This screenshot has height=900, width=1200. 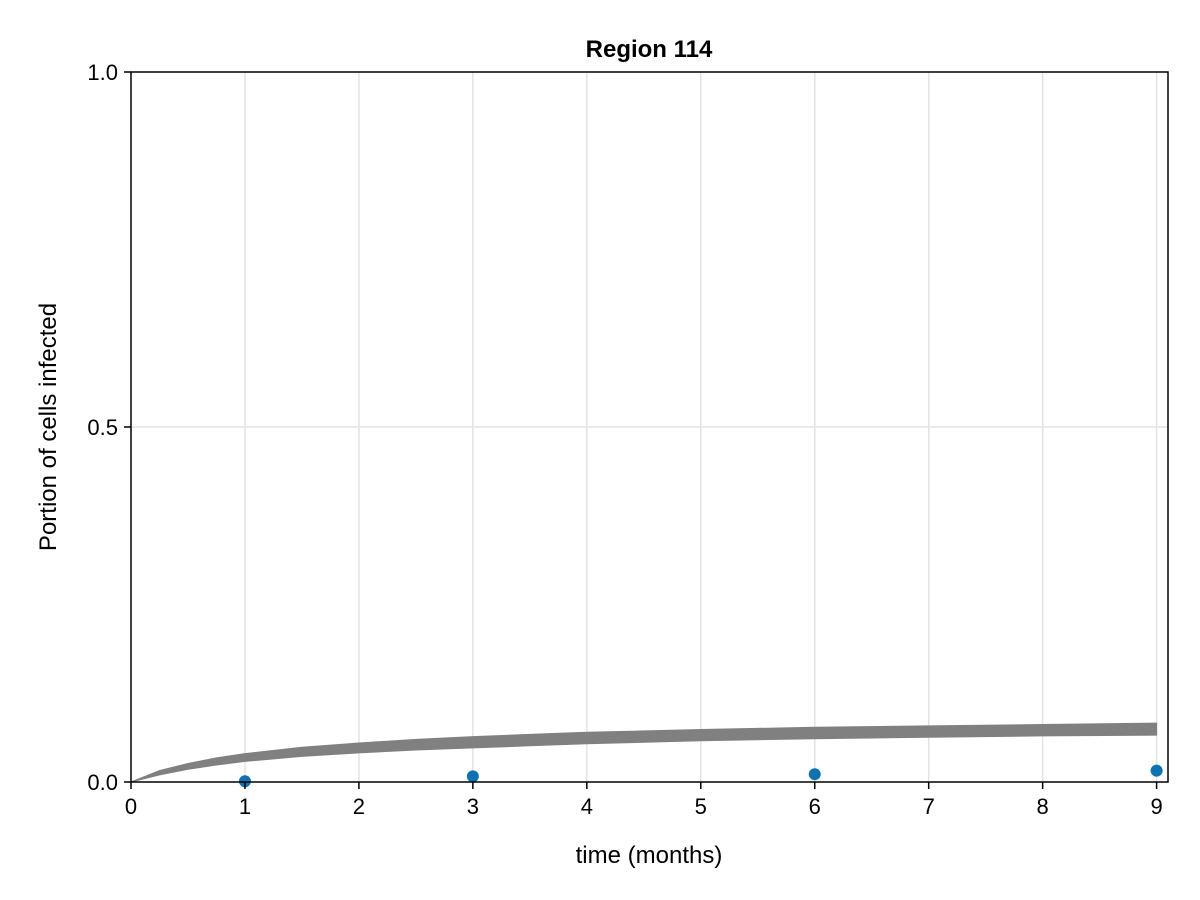 What do you see at coordinates (1156, 806) in the screenshot?
I see `x-tick-label: 9` at bounding box center [1156, 806].